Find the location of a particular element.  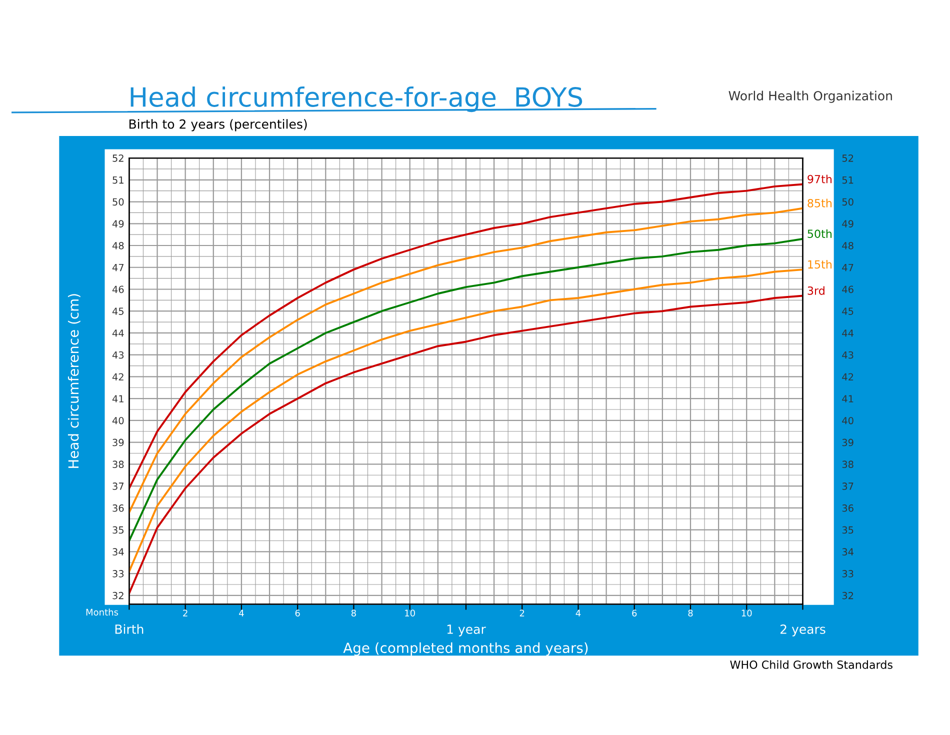

y-tick-label: 48 is located at coordinates (118, 246).